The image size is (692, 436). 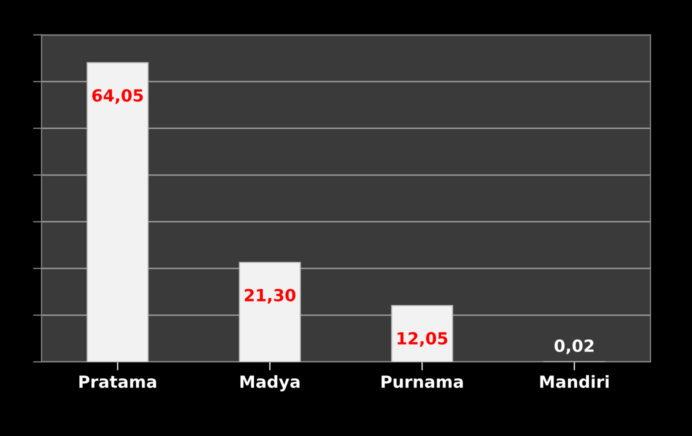 I want to click on data-label: 0,02, so click(x=574, y=346).